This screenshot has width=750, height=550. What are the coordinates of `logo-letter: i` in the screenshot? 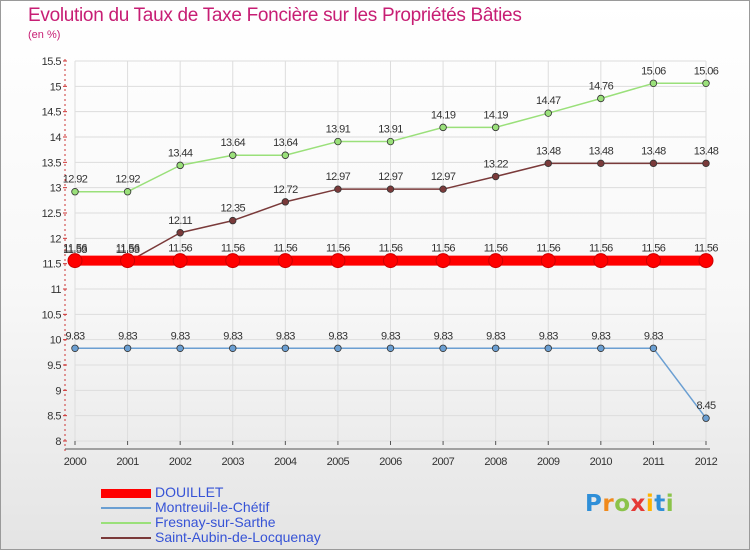 It's located at (670, 504).